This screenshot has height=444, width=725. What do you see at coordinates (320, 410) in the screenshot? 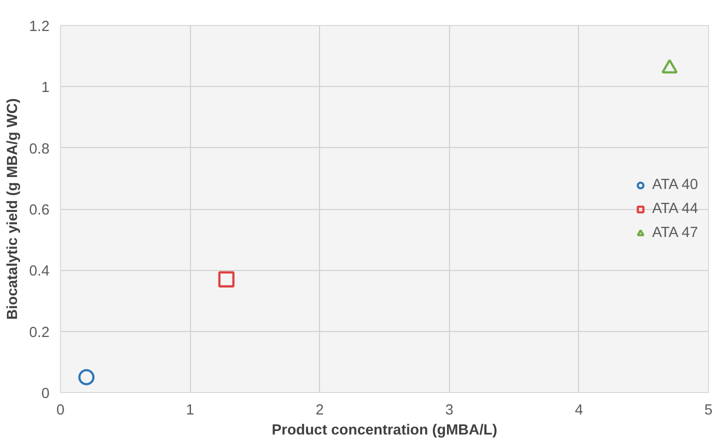
I see `x-tick-label: 2` at bounding box center [320, 410].